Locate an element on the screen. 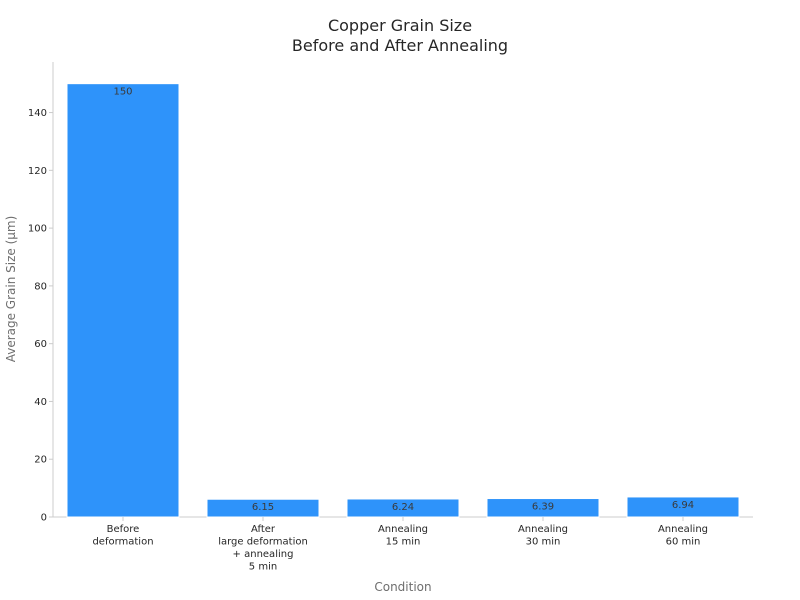  bar-value-label-3: 6.24 is located at coordinates (403, 507).